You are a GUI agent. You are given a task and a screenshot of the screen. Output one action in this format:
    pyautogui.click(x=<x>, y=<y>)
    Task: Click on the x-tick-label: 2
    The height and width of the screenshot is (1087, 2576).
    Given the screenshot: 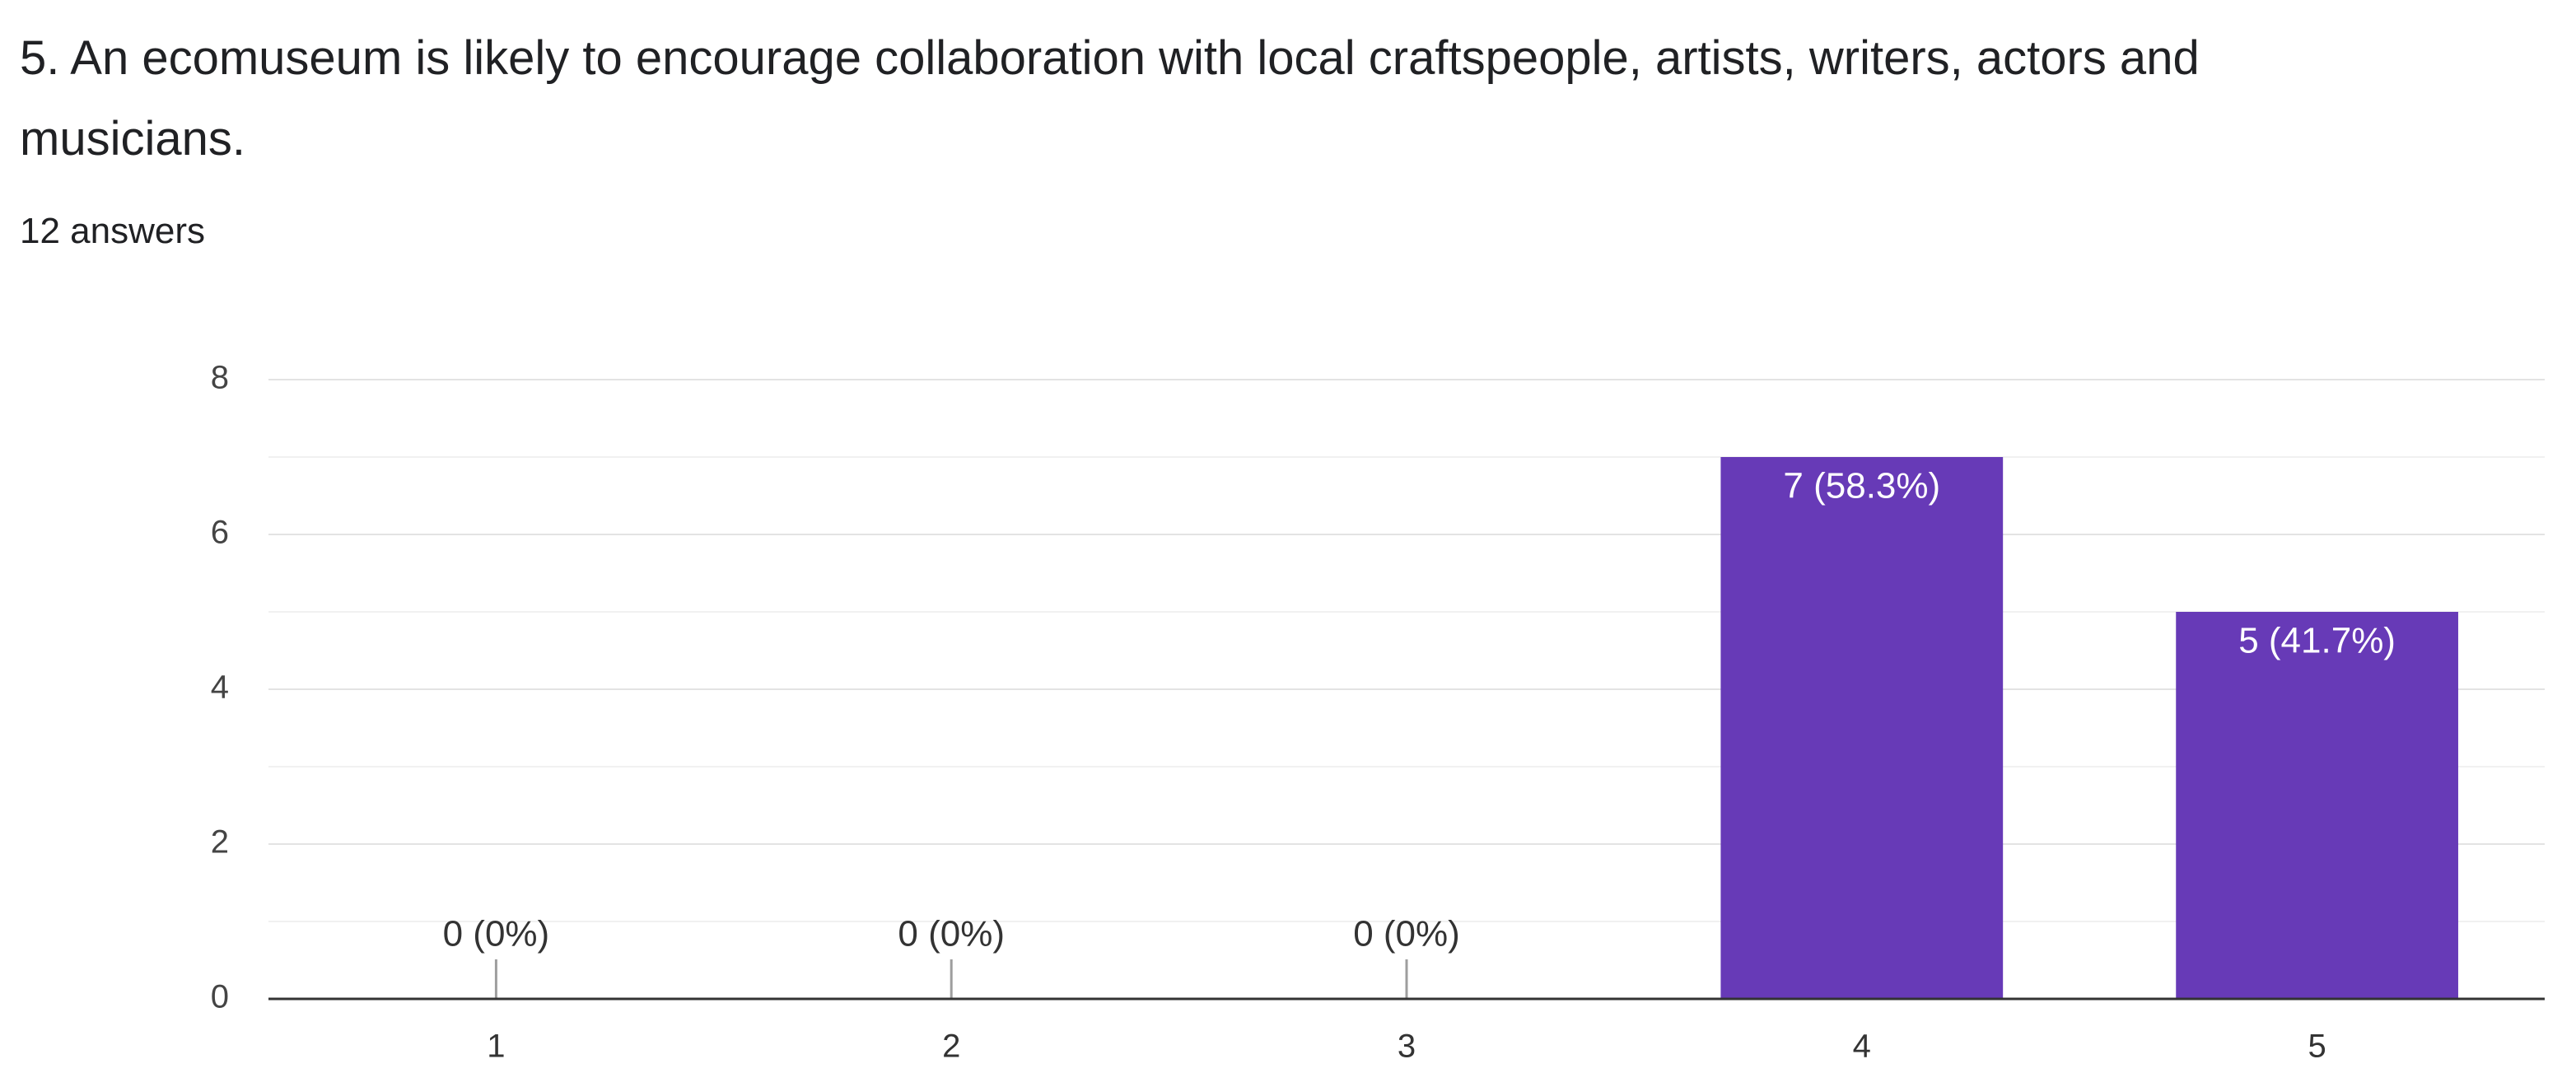 What is the action you would take?
    pyautogui.click(x=951, y=1047)
    